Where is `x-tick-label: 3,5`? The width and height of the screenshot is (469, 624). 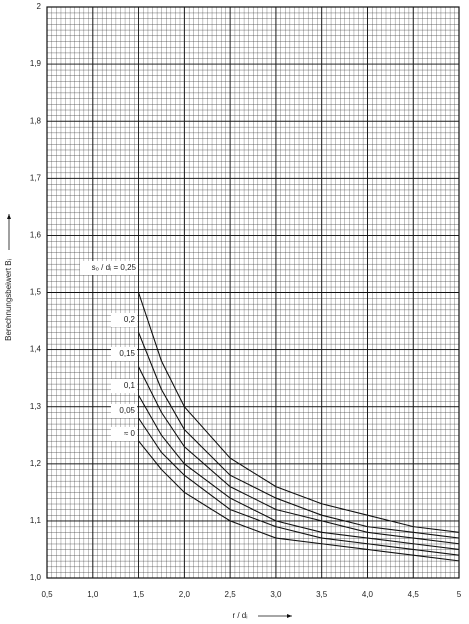 x-tick-label: 3,5 is located at coordinates (322, 594).